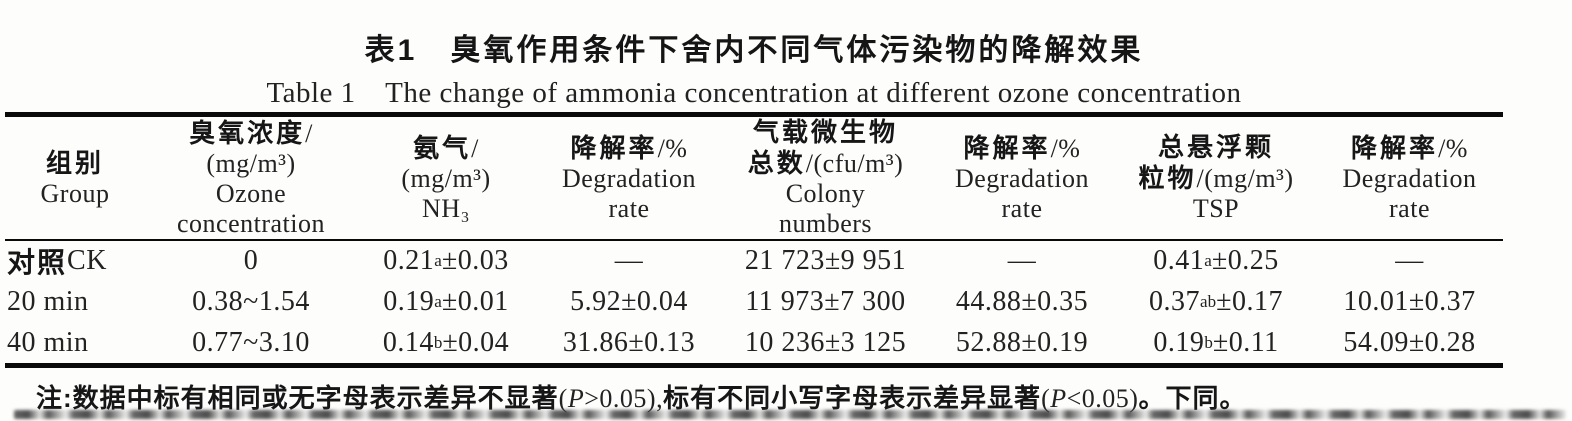 The width and height of the screenshot is (1572, 421). What do you see at coordinates (1022, 301) in the screenshot?
I see `table-cell-degradation-rate-colony: 44.88±0.35` at bounding box center [1022, 301].